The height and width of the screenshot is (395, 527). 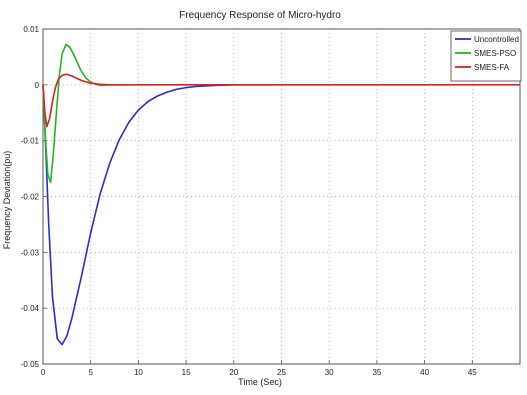 What do you see at coordinates (30, 197) in the screenshot?
I see `y-tick-label: -0.02` at bounding box center [30, 197].